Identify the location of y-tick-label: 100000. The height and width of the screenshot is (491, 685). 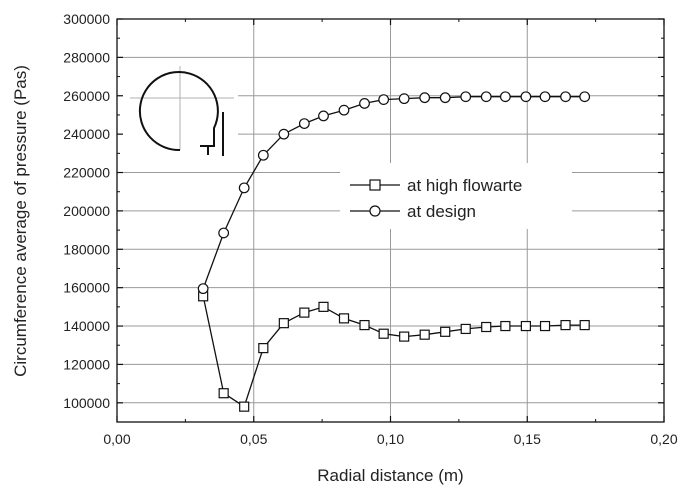
(86, 403).